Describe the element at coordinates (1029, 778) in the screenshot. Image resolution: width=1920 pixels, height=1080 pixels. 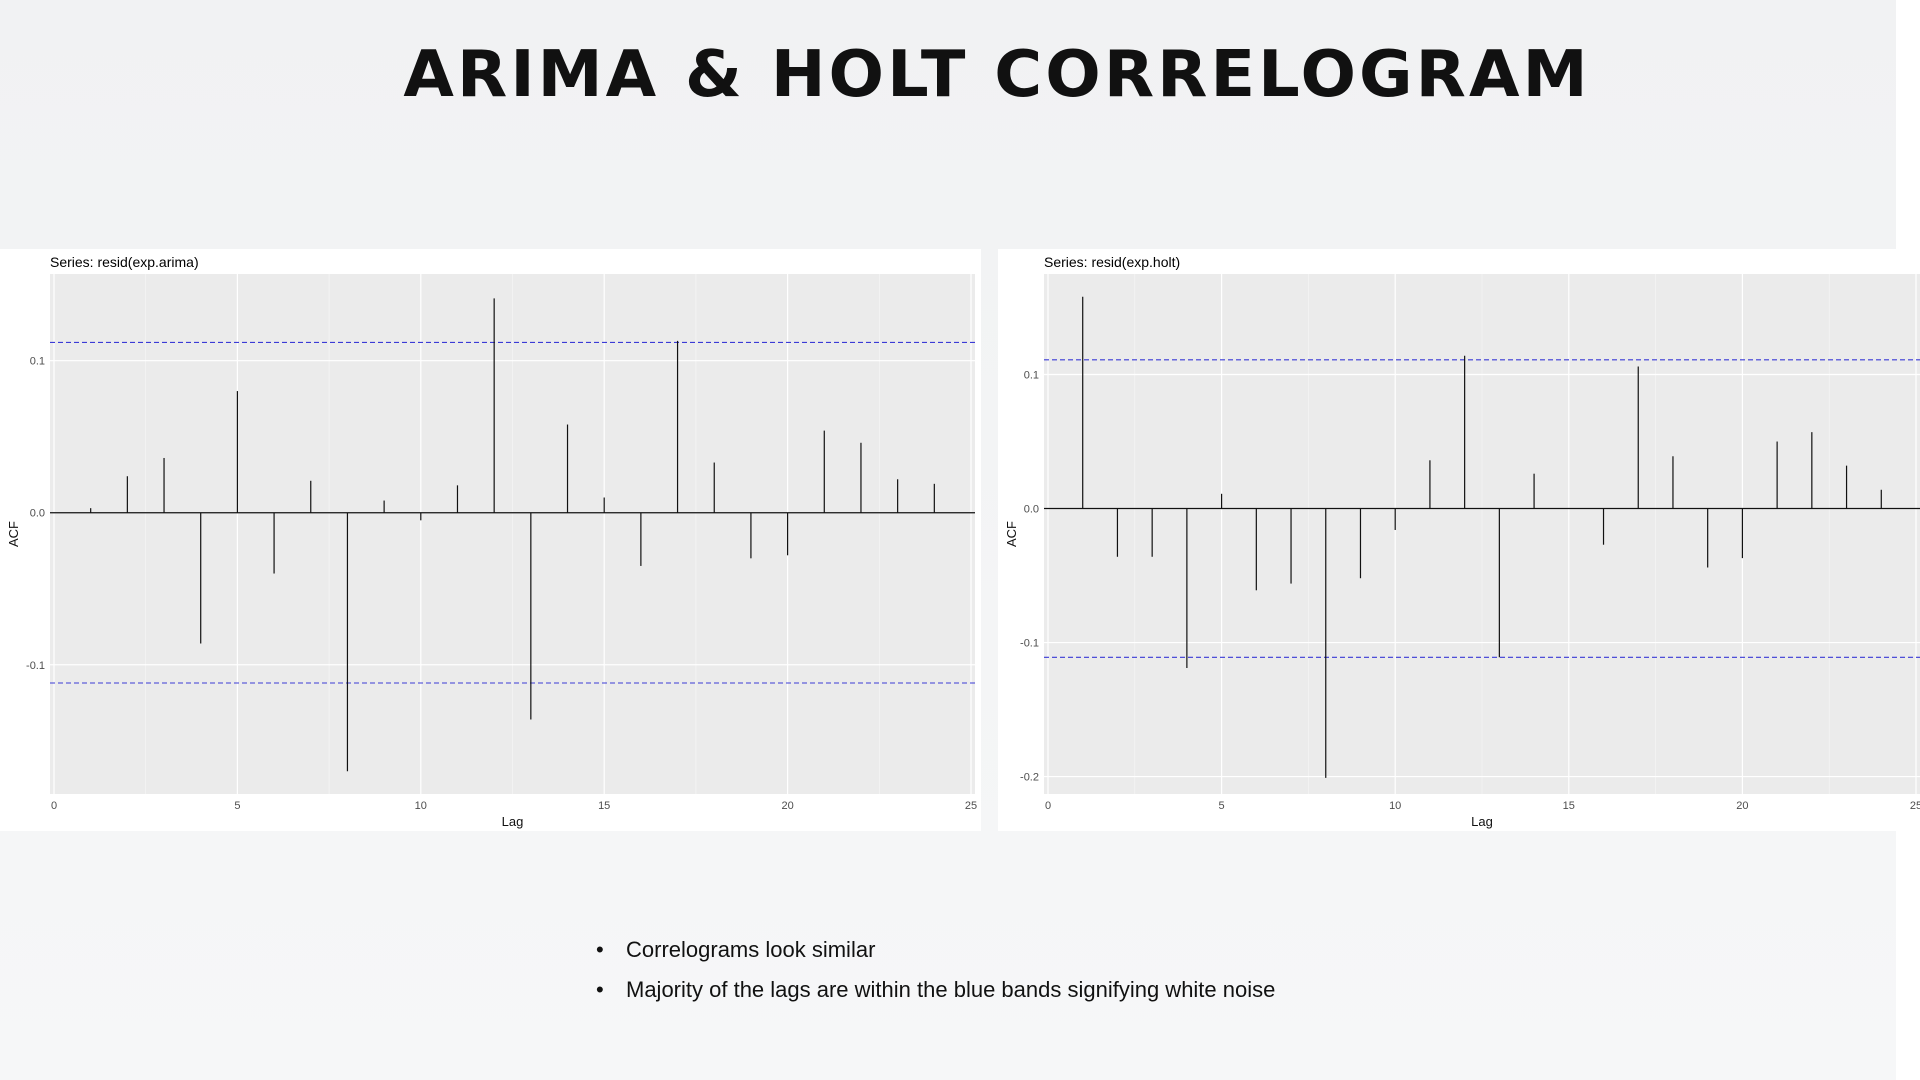
I see `y-tick-label: -0.2` at that location.